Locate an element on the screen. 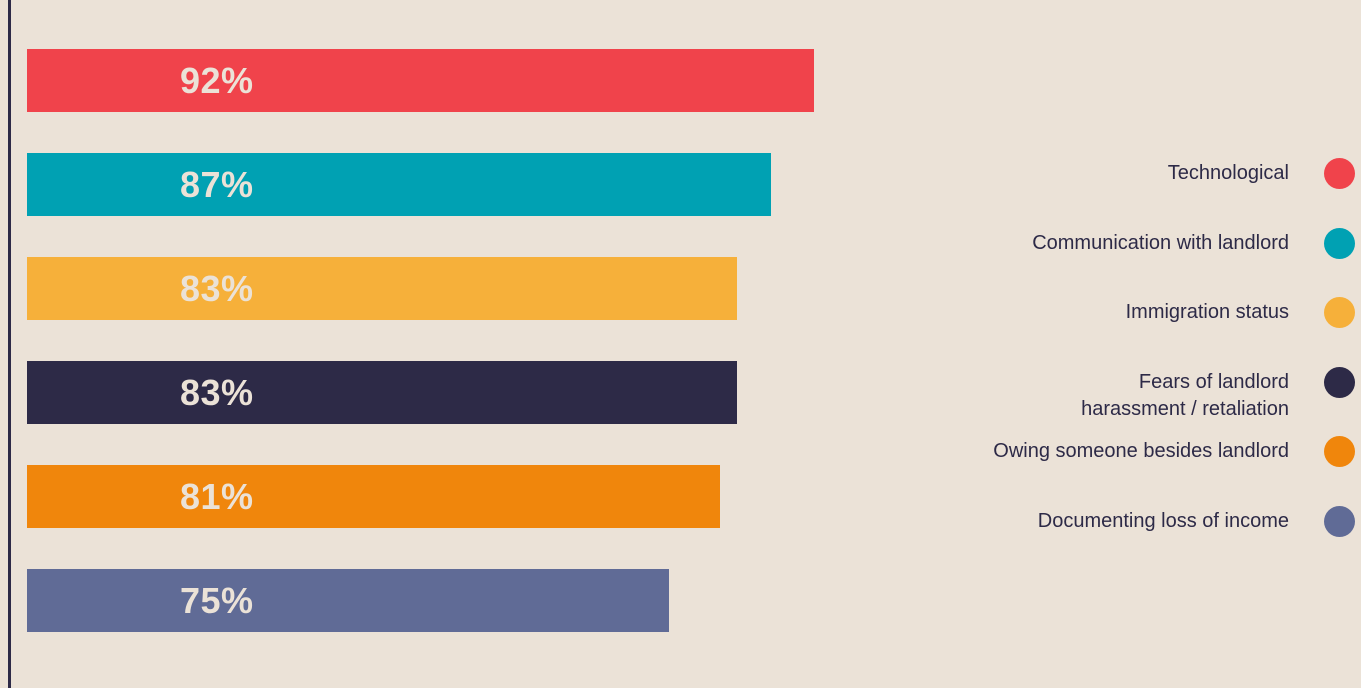 This screenshot has width=1361, height=688. legend-item: Owing someone besides landlord is located at coordinates (1174, 451).